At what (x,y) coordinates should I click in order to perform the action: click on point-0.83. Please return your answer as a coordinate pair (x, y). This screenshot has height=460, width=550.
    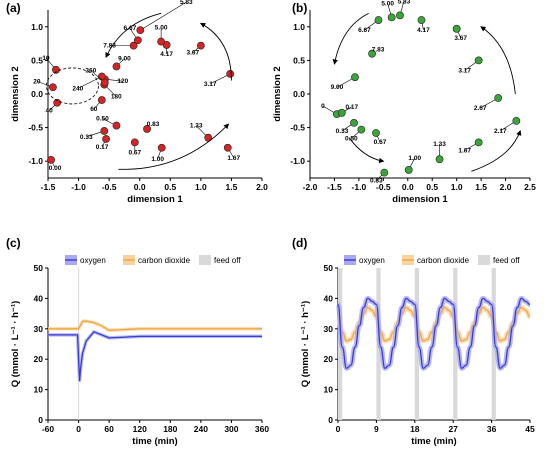
    Looking at the image, I should click on (147, 129).